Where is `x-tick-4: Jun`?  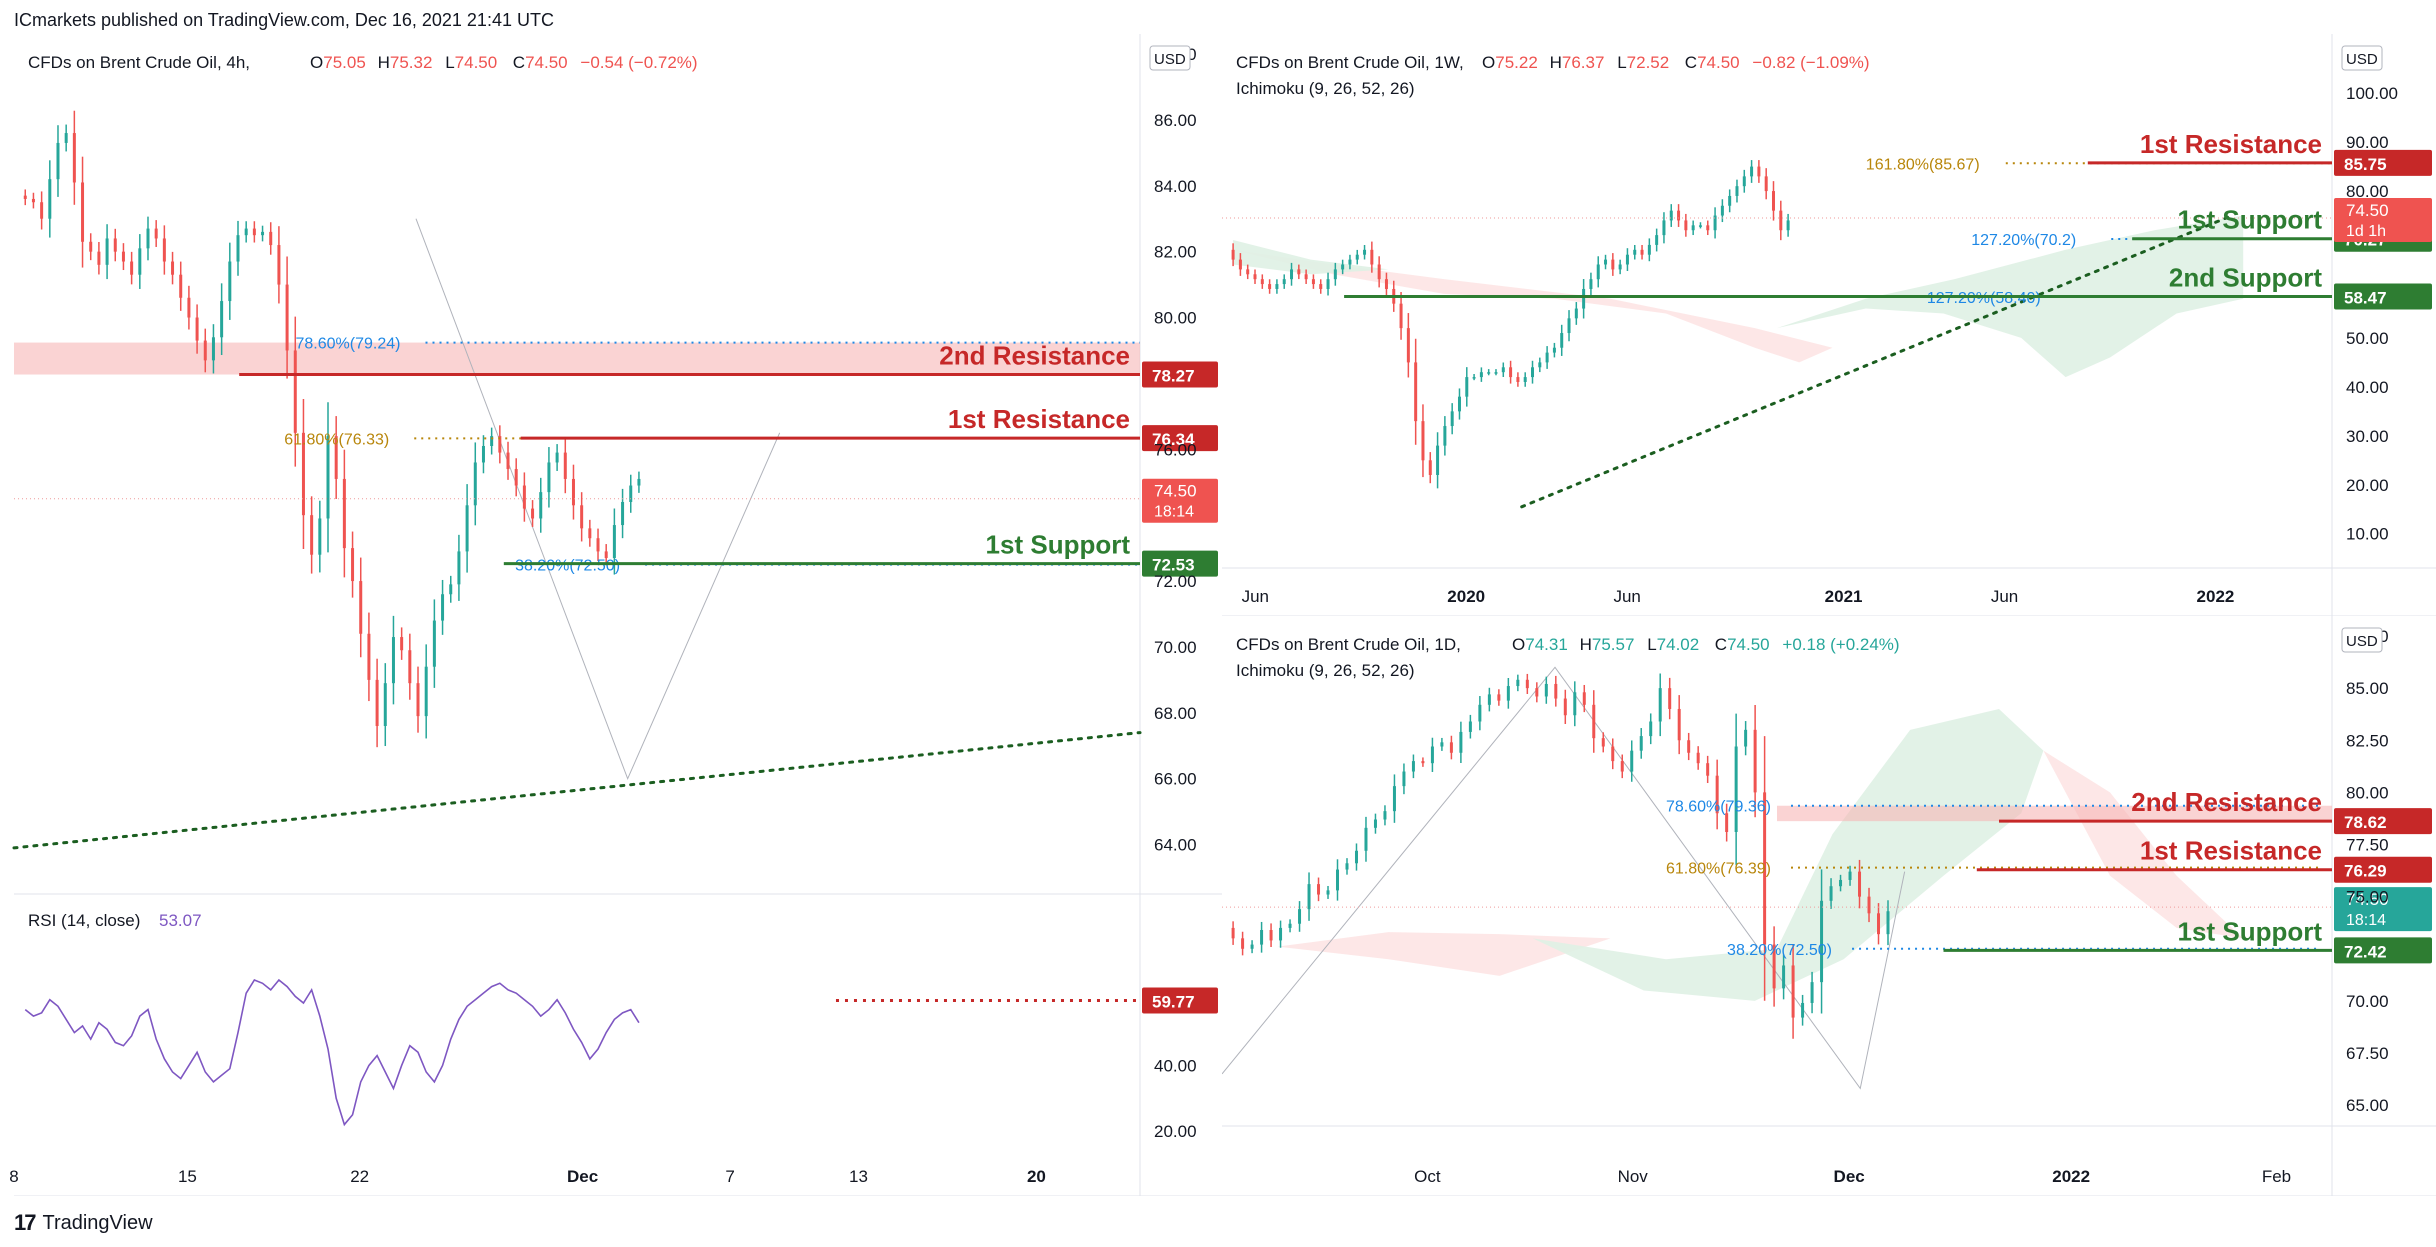 x-tick-4: Jun is located at coordinates (2004, 596).